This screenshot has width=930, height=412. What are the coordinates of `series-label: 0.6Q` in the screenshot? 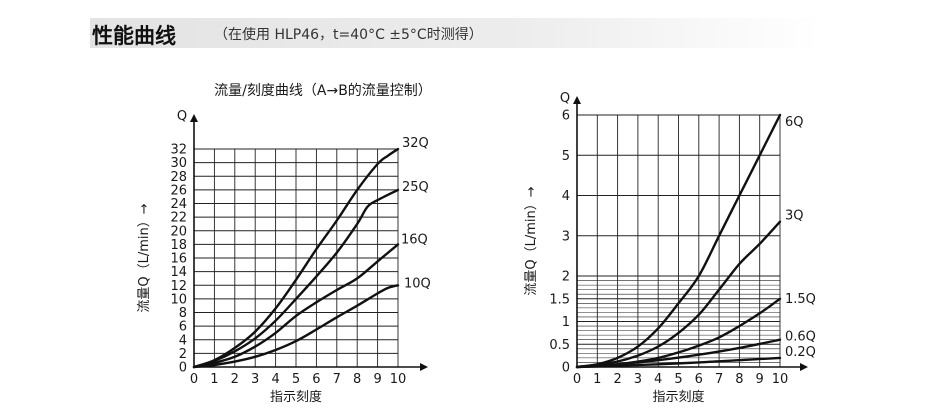 It's located at (800, 337).